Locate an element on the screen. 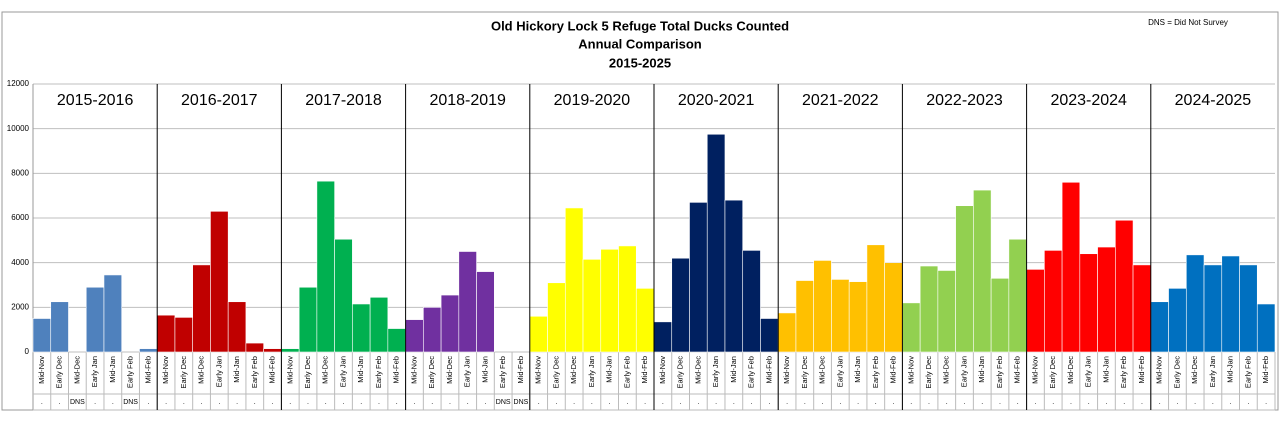 This screenshot has width=1280, height=424. y-tick-label: 0 is located at coordinates (27, 351).